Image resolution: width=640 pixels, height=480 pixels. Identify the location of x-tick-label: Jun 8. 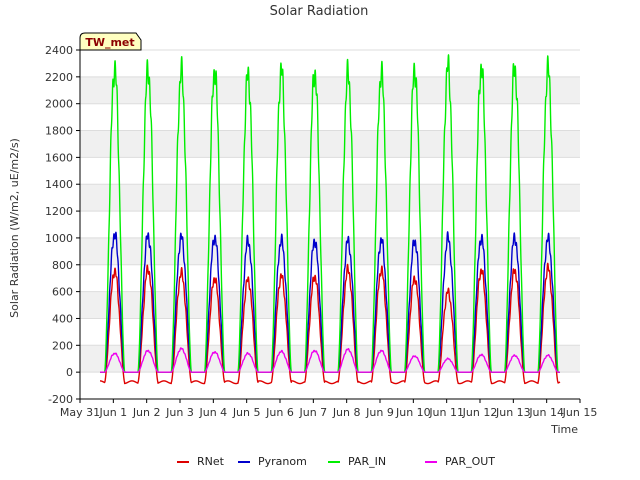
(346, 412).